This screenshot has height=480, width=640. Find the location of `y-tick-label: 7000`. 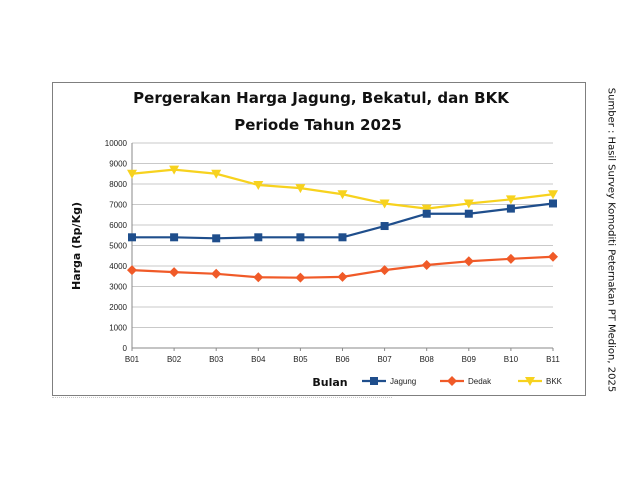

y-tick-label: 7000 is located at coordinates (118, 205).